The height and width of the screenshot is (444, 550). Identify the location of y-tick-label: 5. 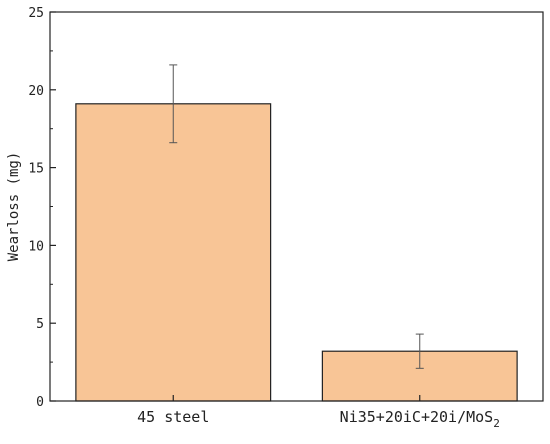
(40, 324).